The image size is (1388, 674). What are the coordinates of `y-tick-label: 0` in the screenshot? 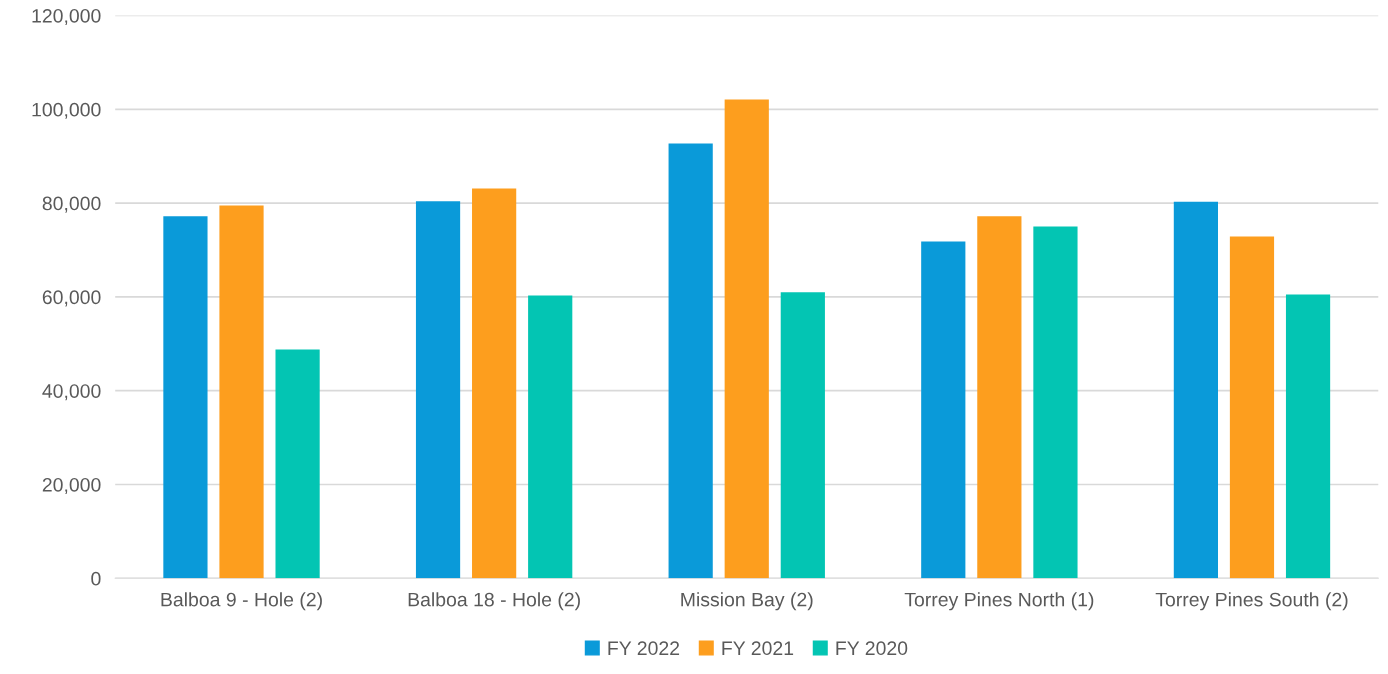 It's located at (96, 578).